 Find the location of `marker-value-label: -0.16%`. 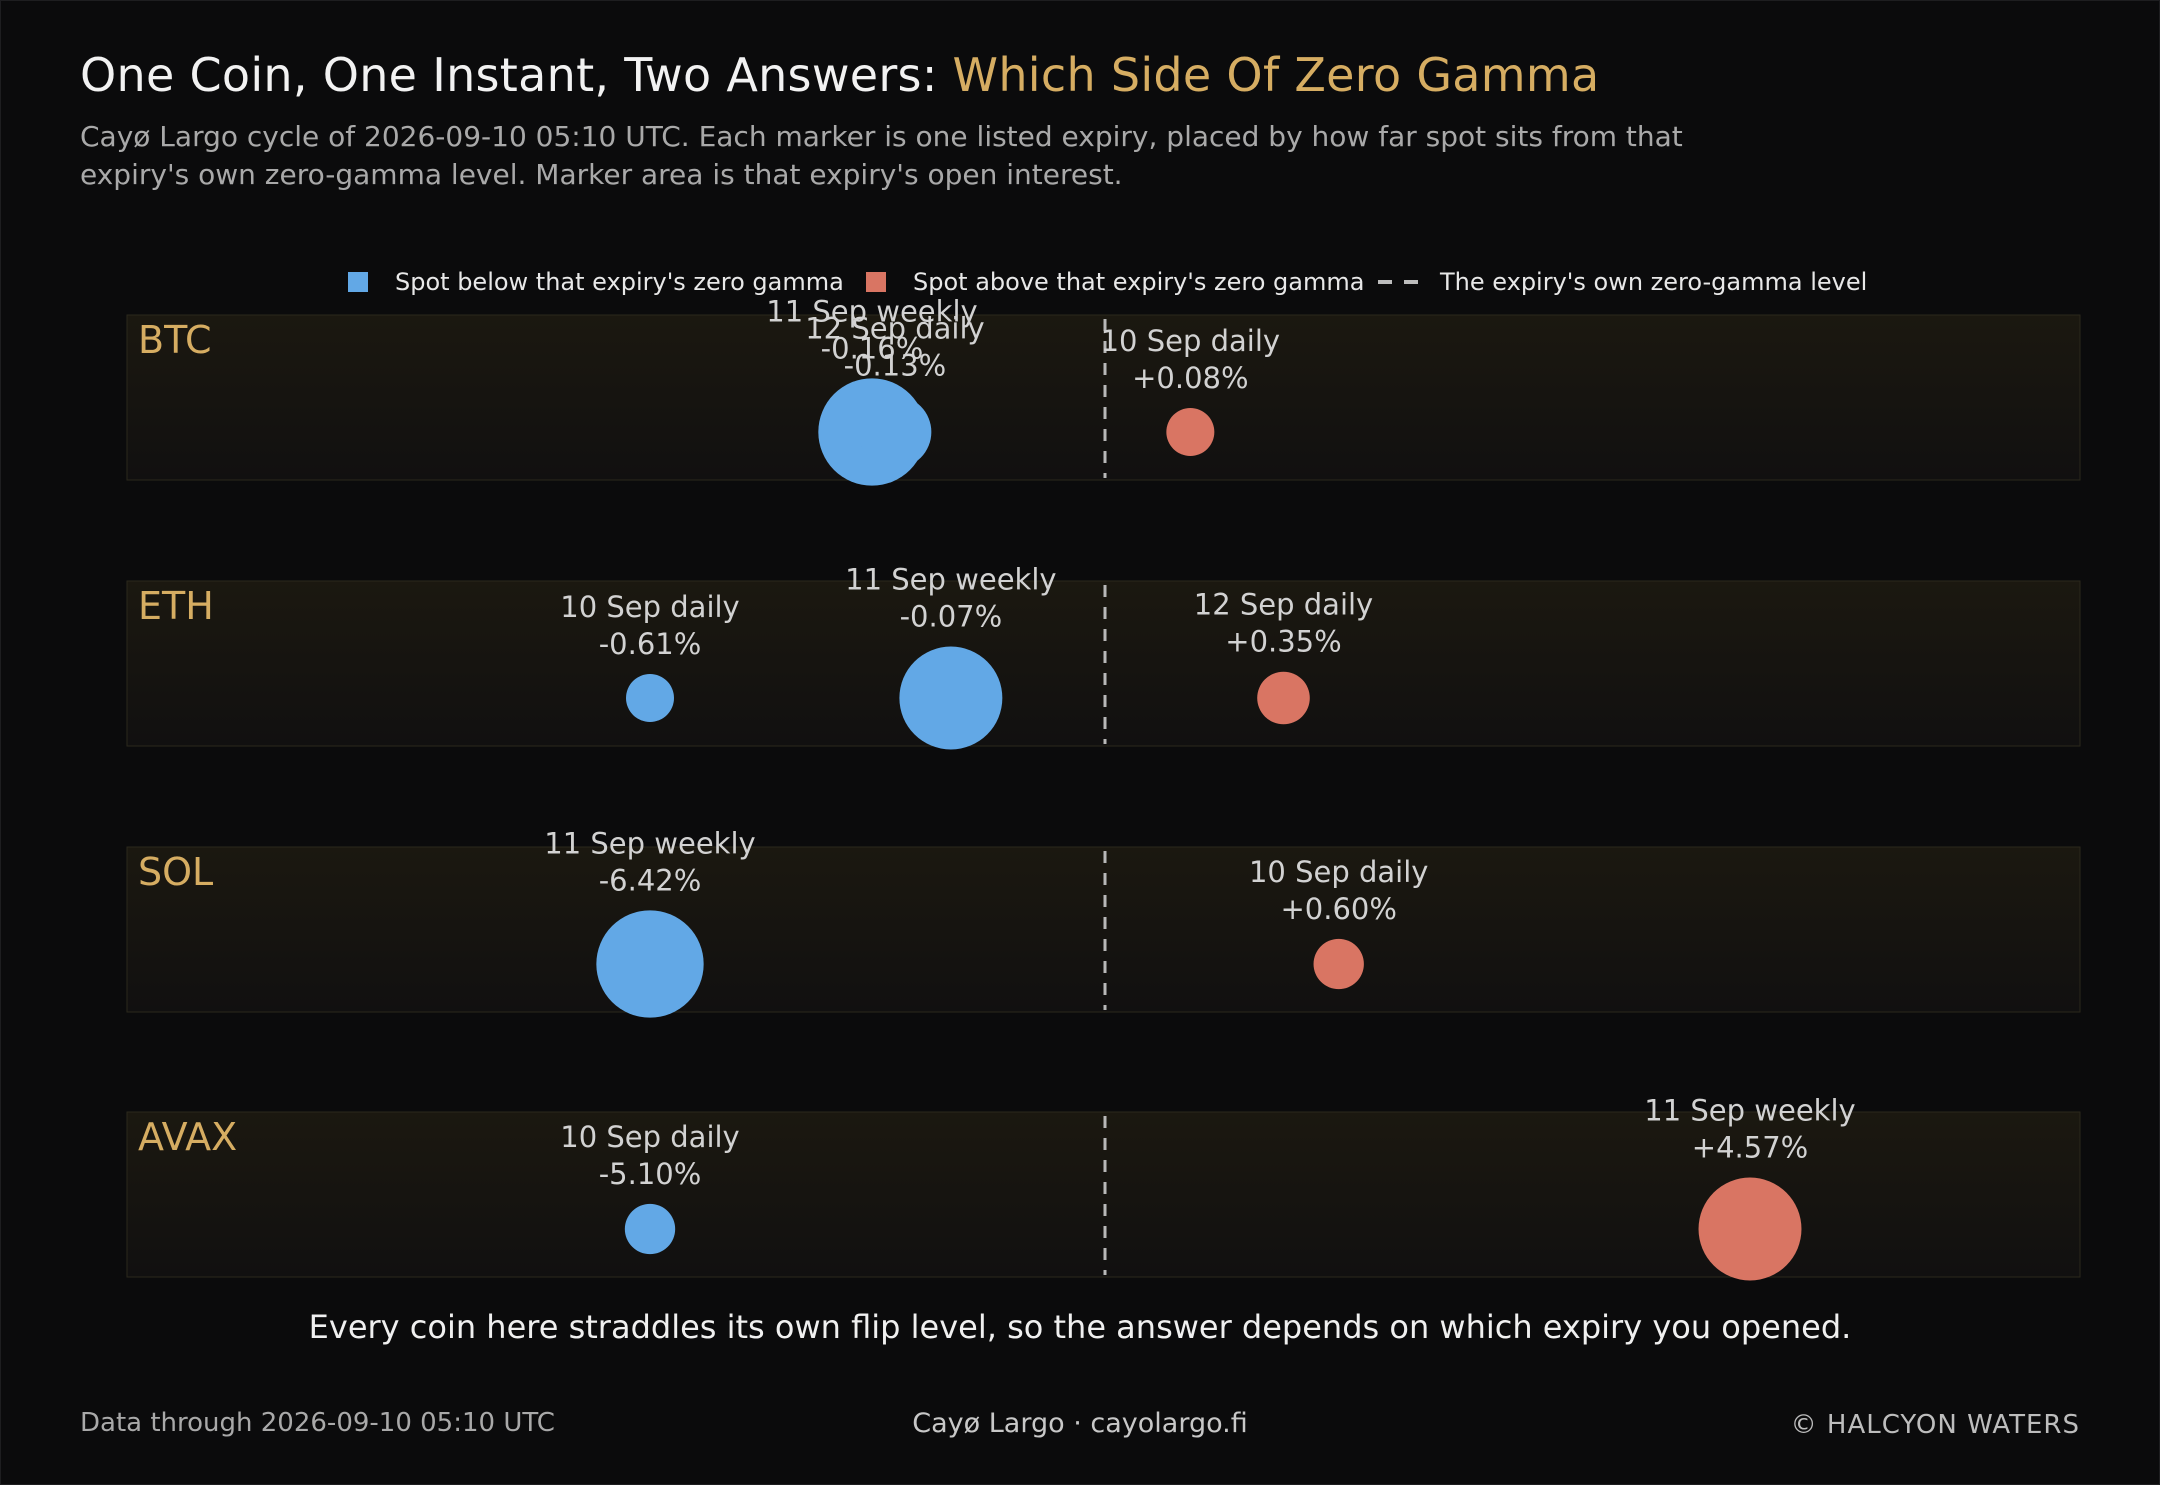

marker-value-label: -0.16% is located at coordinates (872, 348).